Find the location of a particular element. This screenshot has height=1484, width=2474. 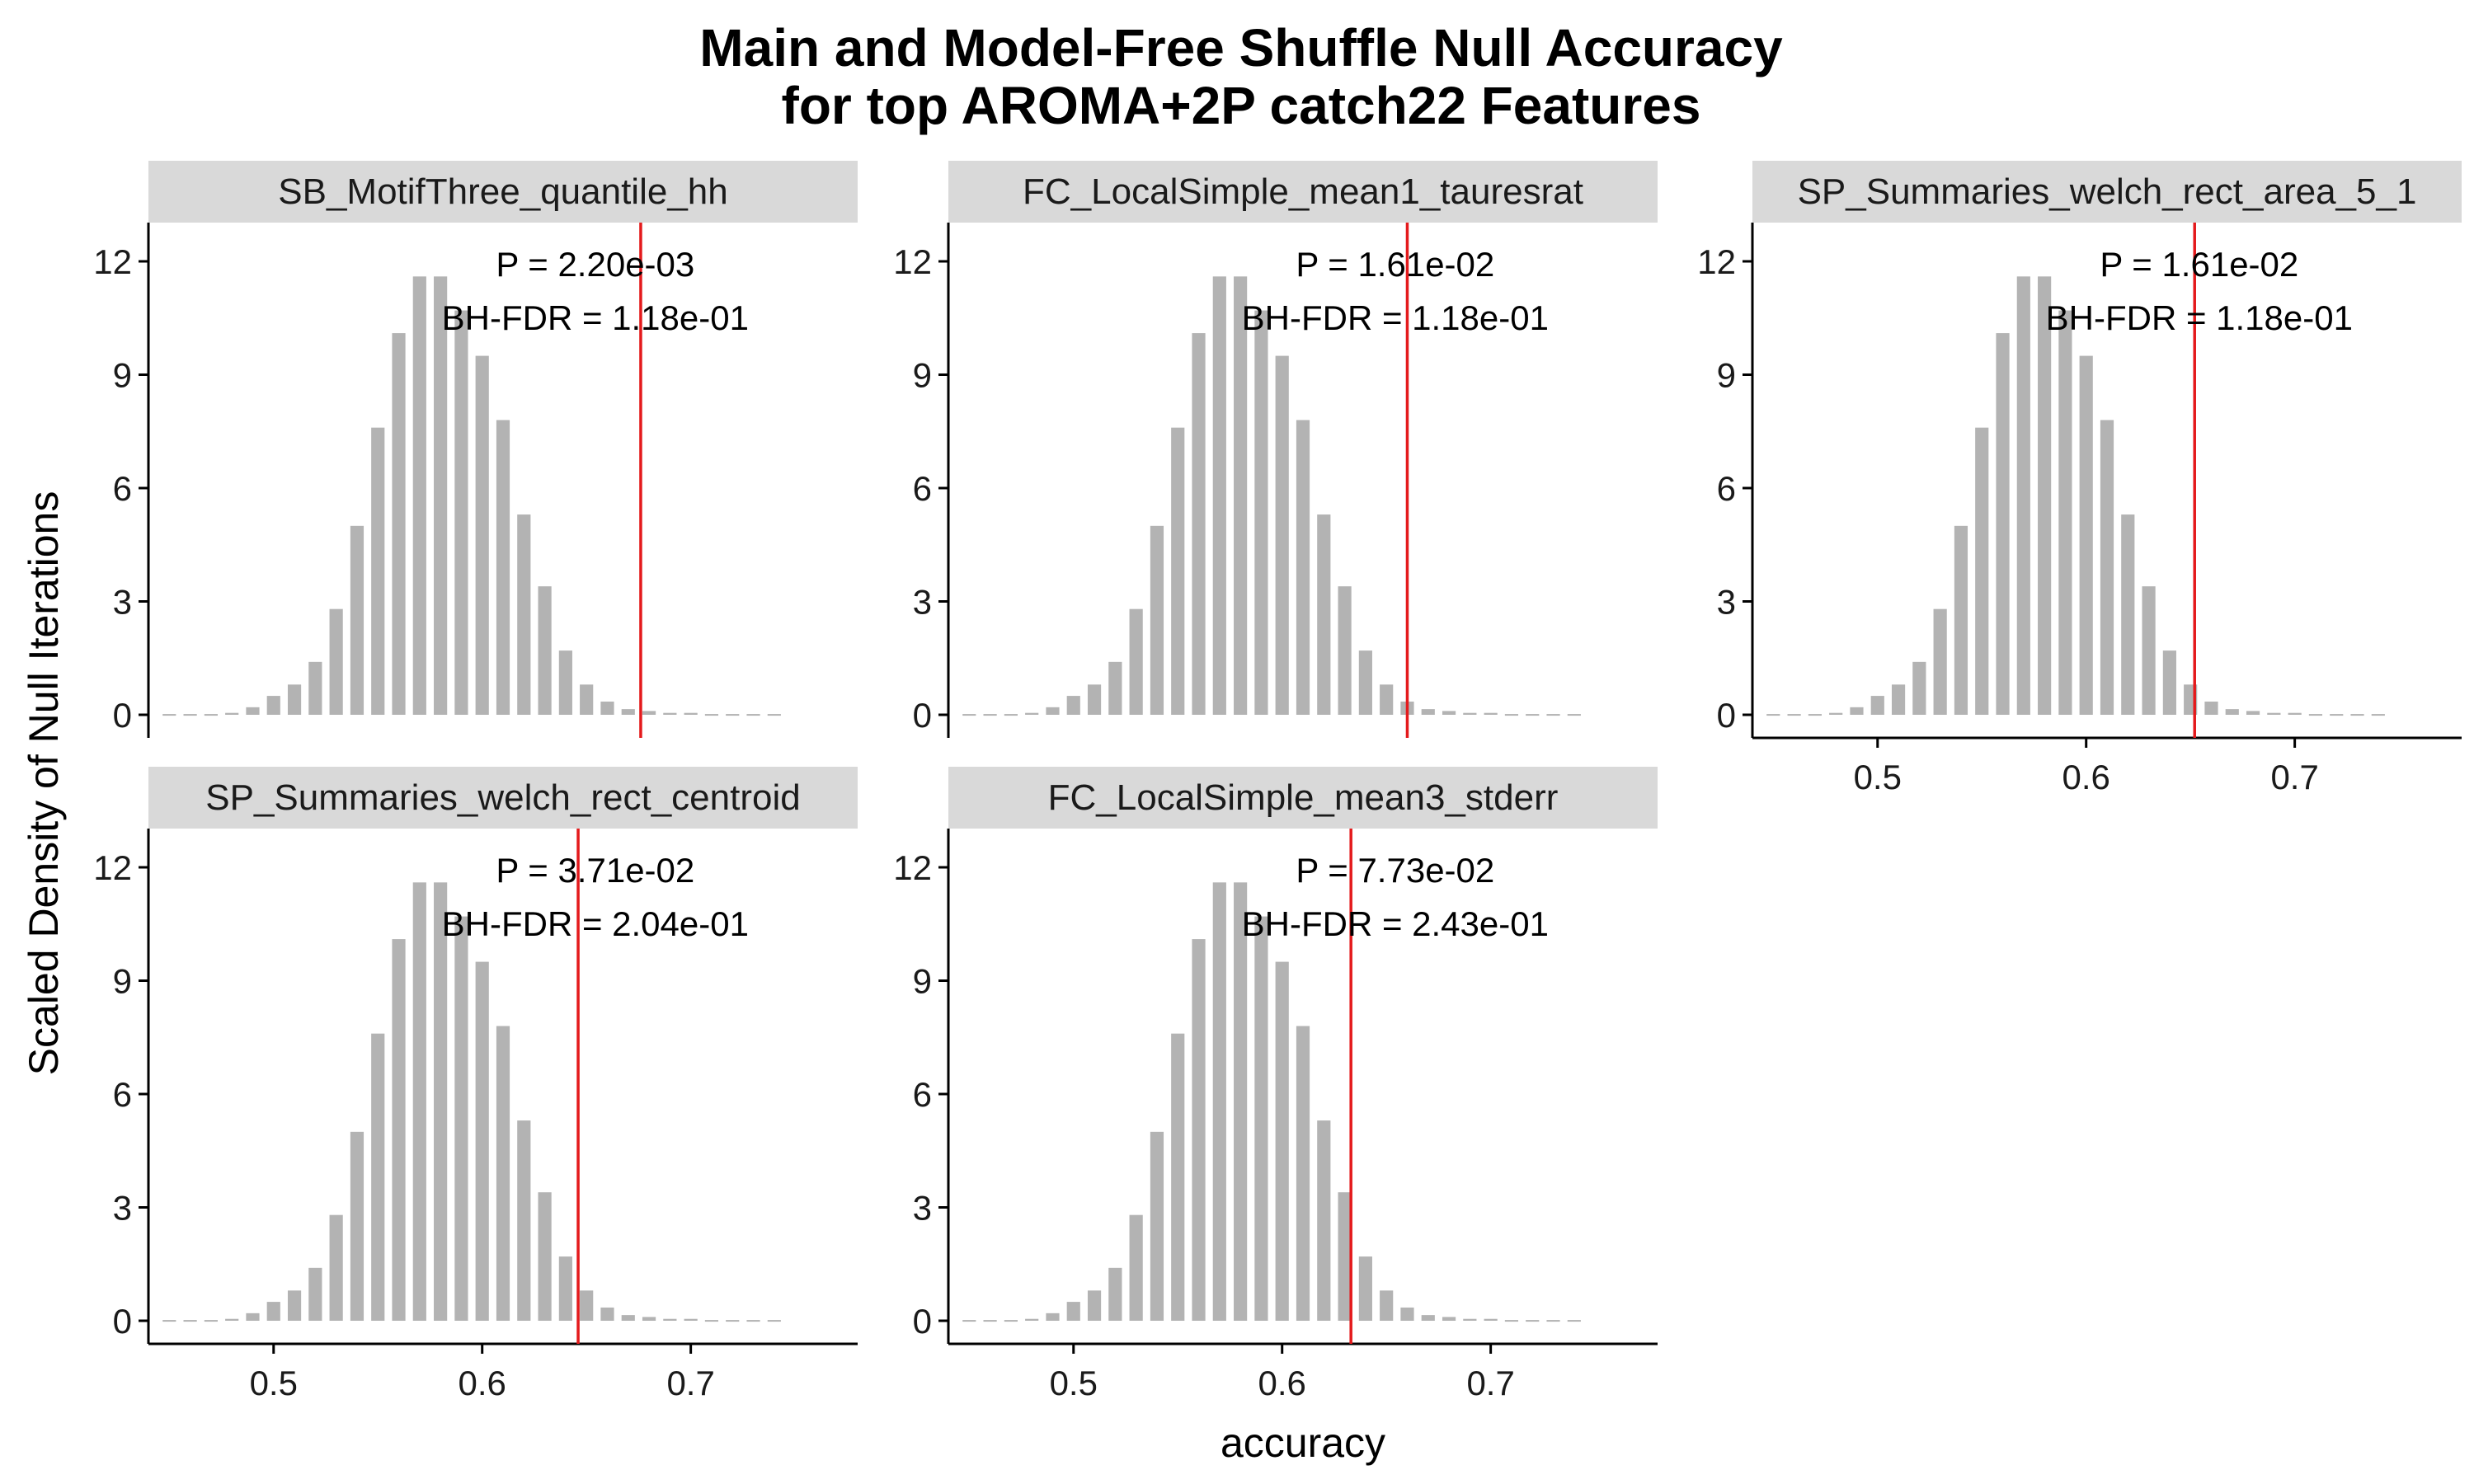

bh-fdr-label: BH-FDR = 1.18e-01 is located at coordinates (1395, 317).